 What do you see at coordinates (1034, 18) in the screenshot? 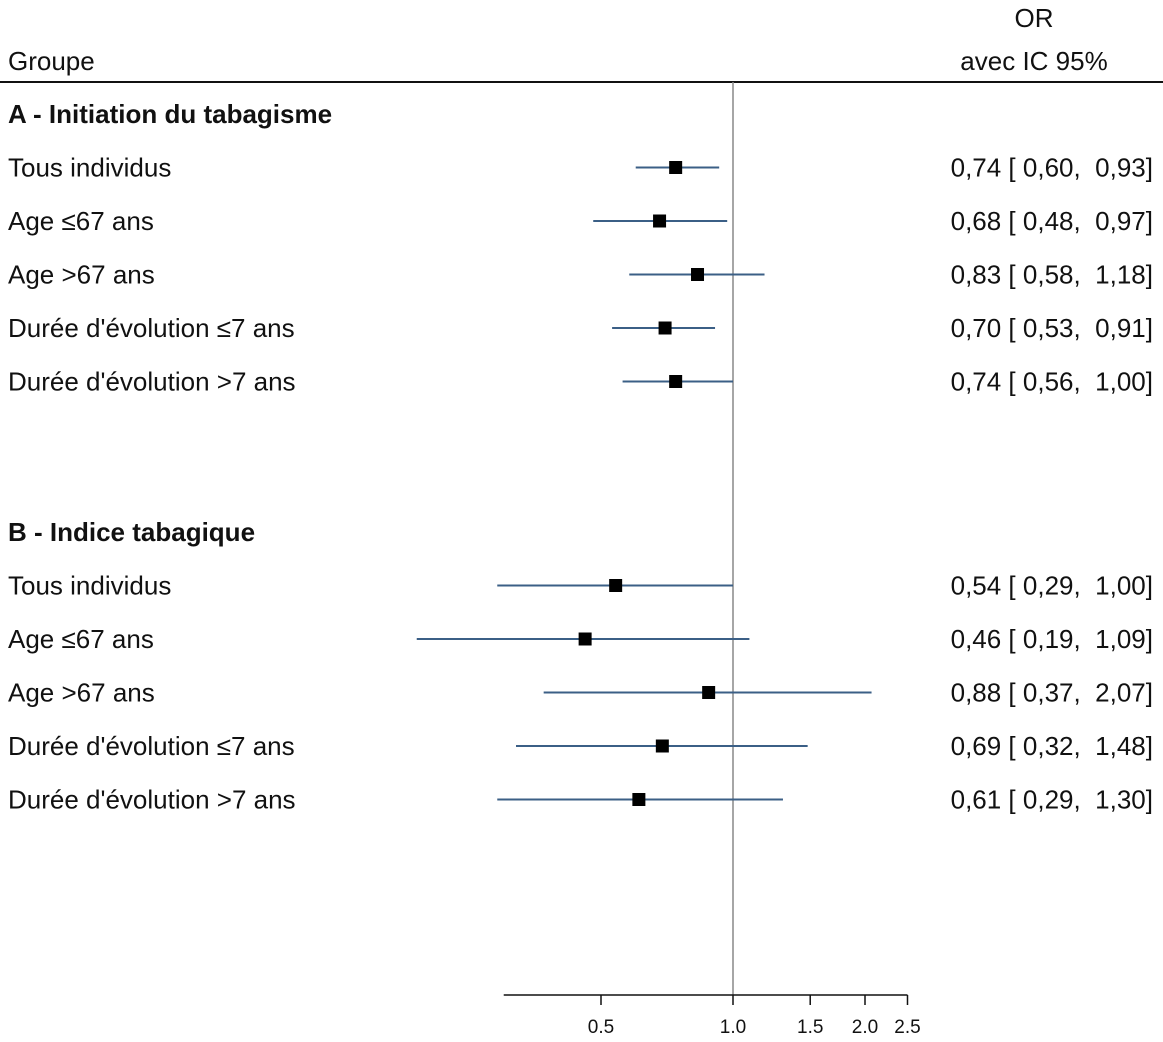
I see `or-column-header: OR` at bounding box center [1034, 18].